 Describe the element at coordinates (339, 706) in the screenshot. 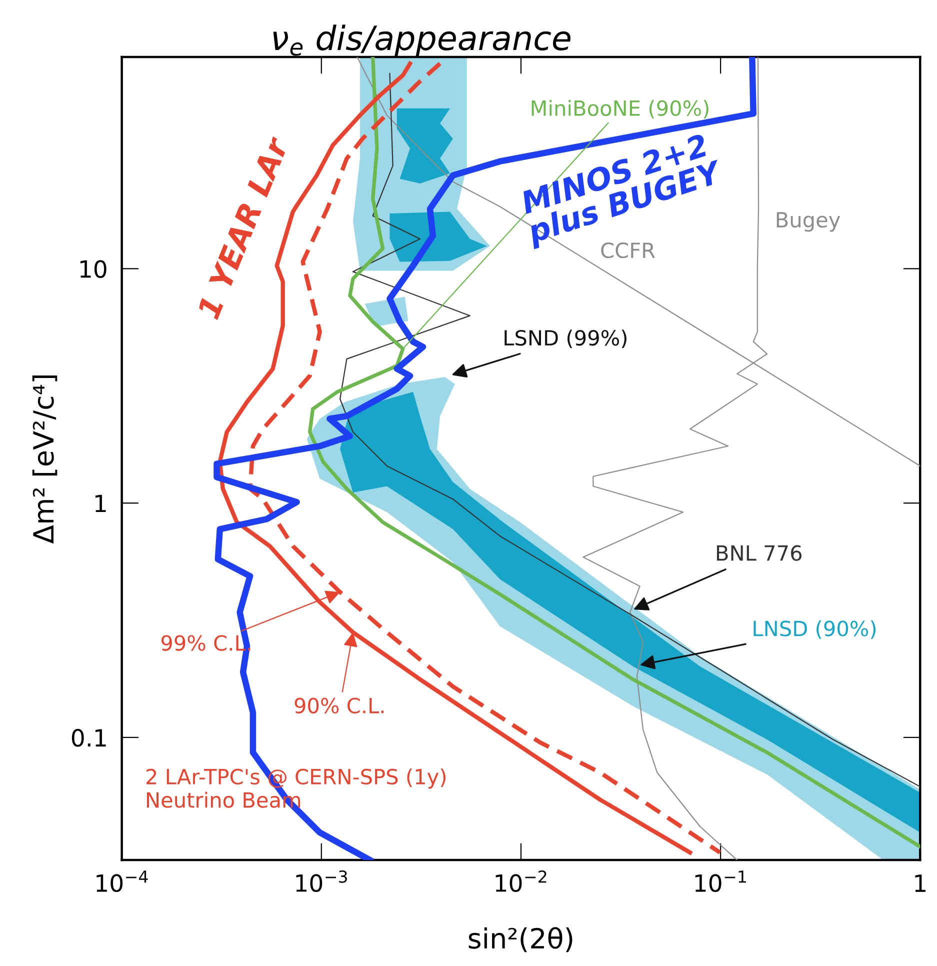

I see `series-label: 90% C.L.` at that location.